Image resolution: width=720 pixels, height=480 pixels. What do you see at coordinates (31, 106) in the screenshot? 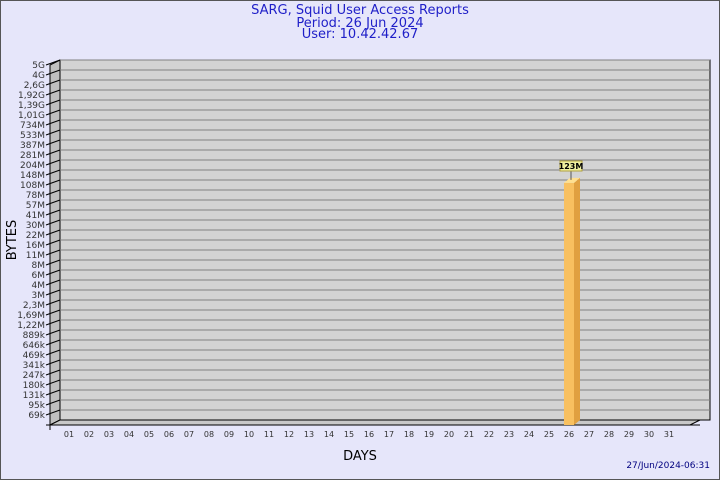
I see `y-tick-label: 1,39G` at bounding box center [31, 106].